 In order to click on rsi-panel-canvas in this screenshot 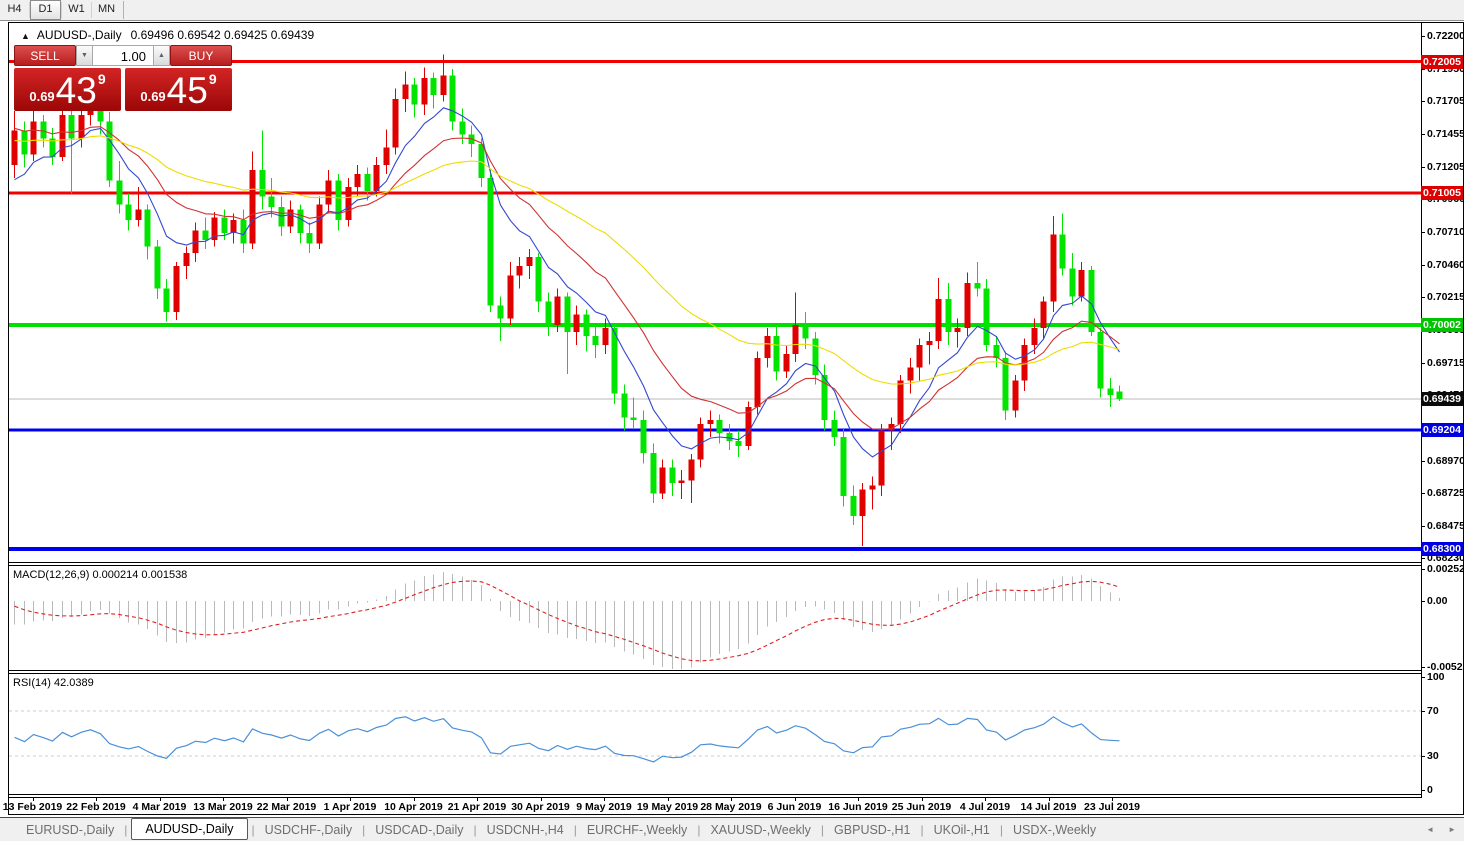, I will do `click(715, 734)`.